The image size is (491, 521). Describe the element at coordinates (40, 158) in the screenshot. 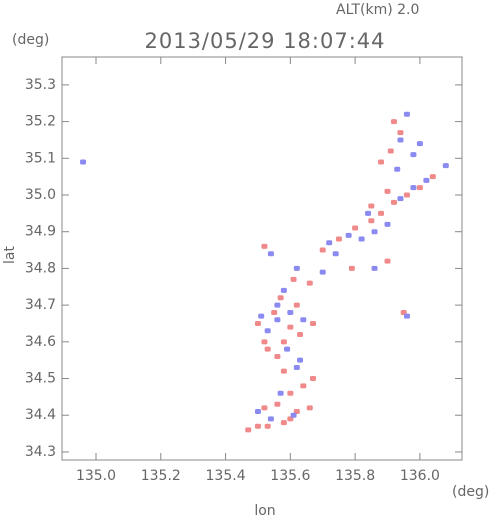

I see `y-tick-label: 35.1` at that location.